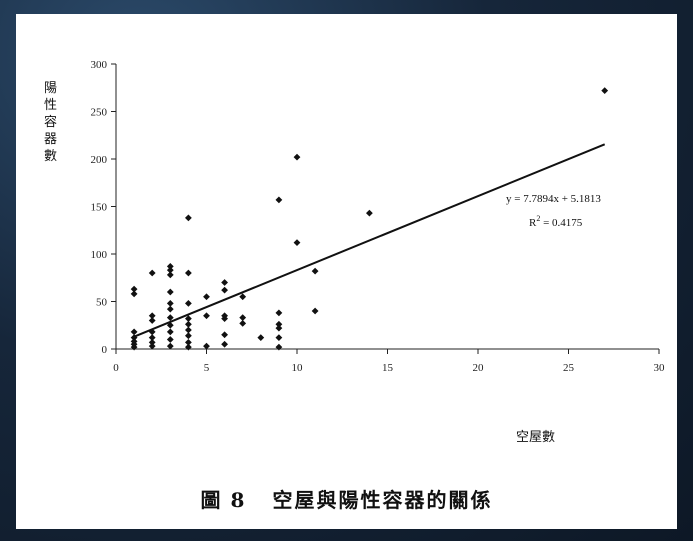 The height and width of the screenshot is (541, 693). I want to click on caption-text: 空屋與陽性容器的關係, so click(382, 500).